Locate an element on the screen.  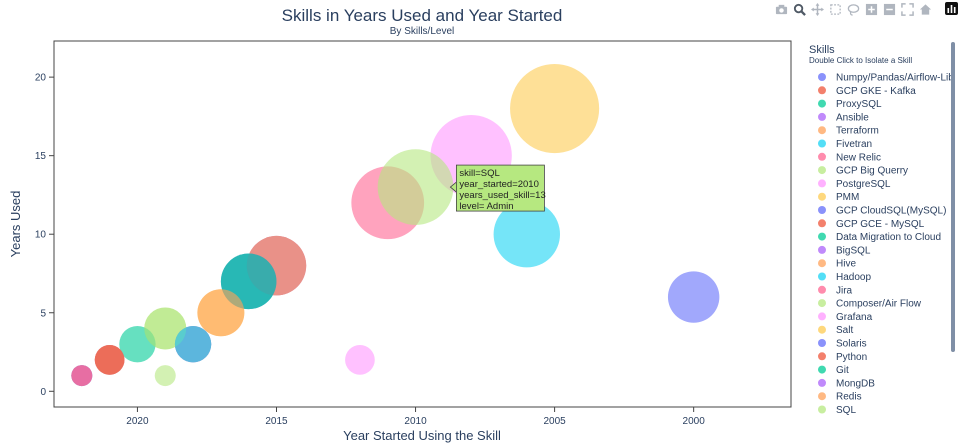
y-tick-label: 15 is located at coordinates (41, 156).